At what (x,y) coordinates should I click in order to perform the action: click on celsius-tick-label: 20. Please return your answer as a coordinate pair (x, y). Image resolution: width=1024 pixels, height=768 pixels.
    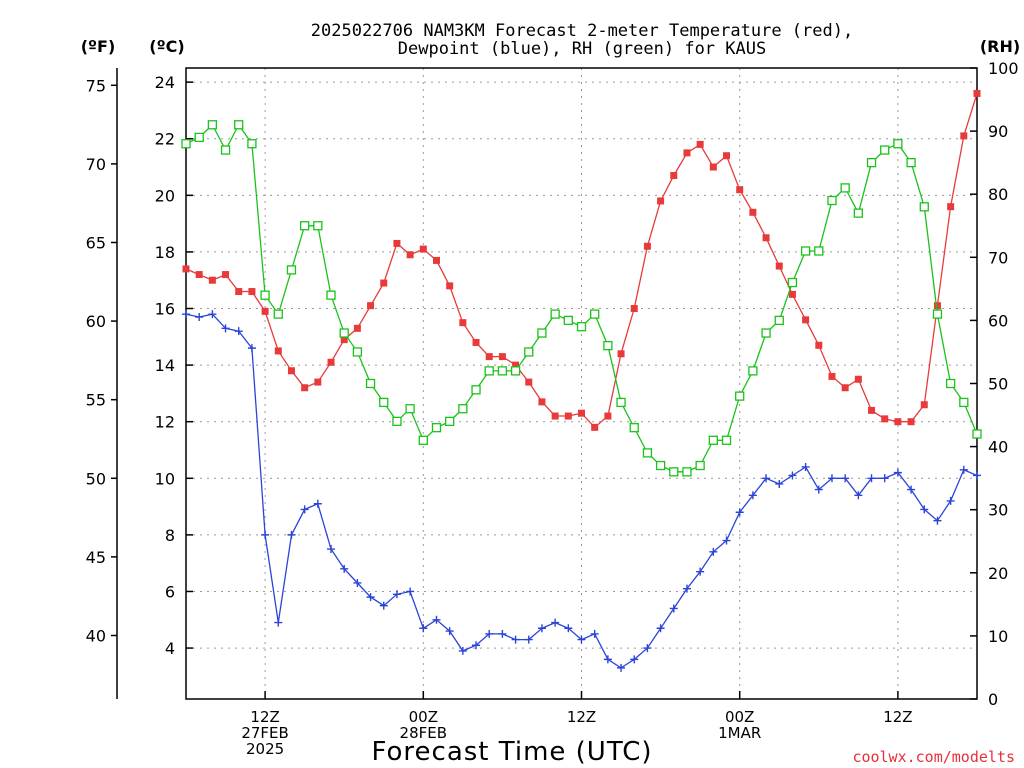
    Looking at the image, I should click on (165, 195).